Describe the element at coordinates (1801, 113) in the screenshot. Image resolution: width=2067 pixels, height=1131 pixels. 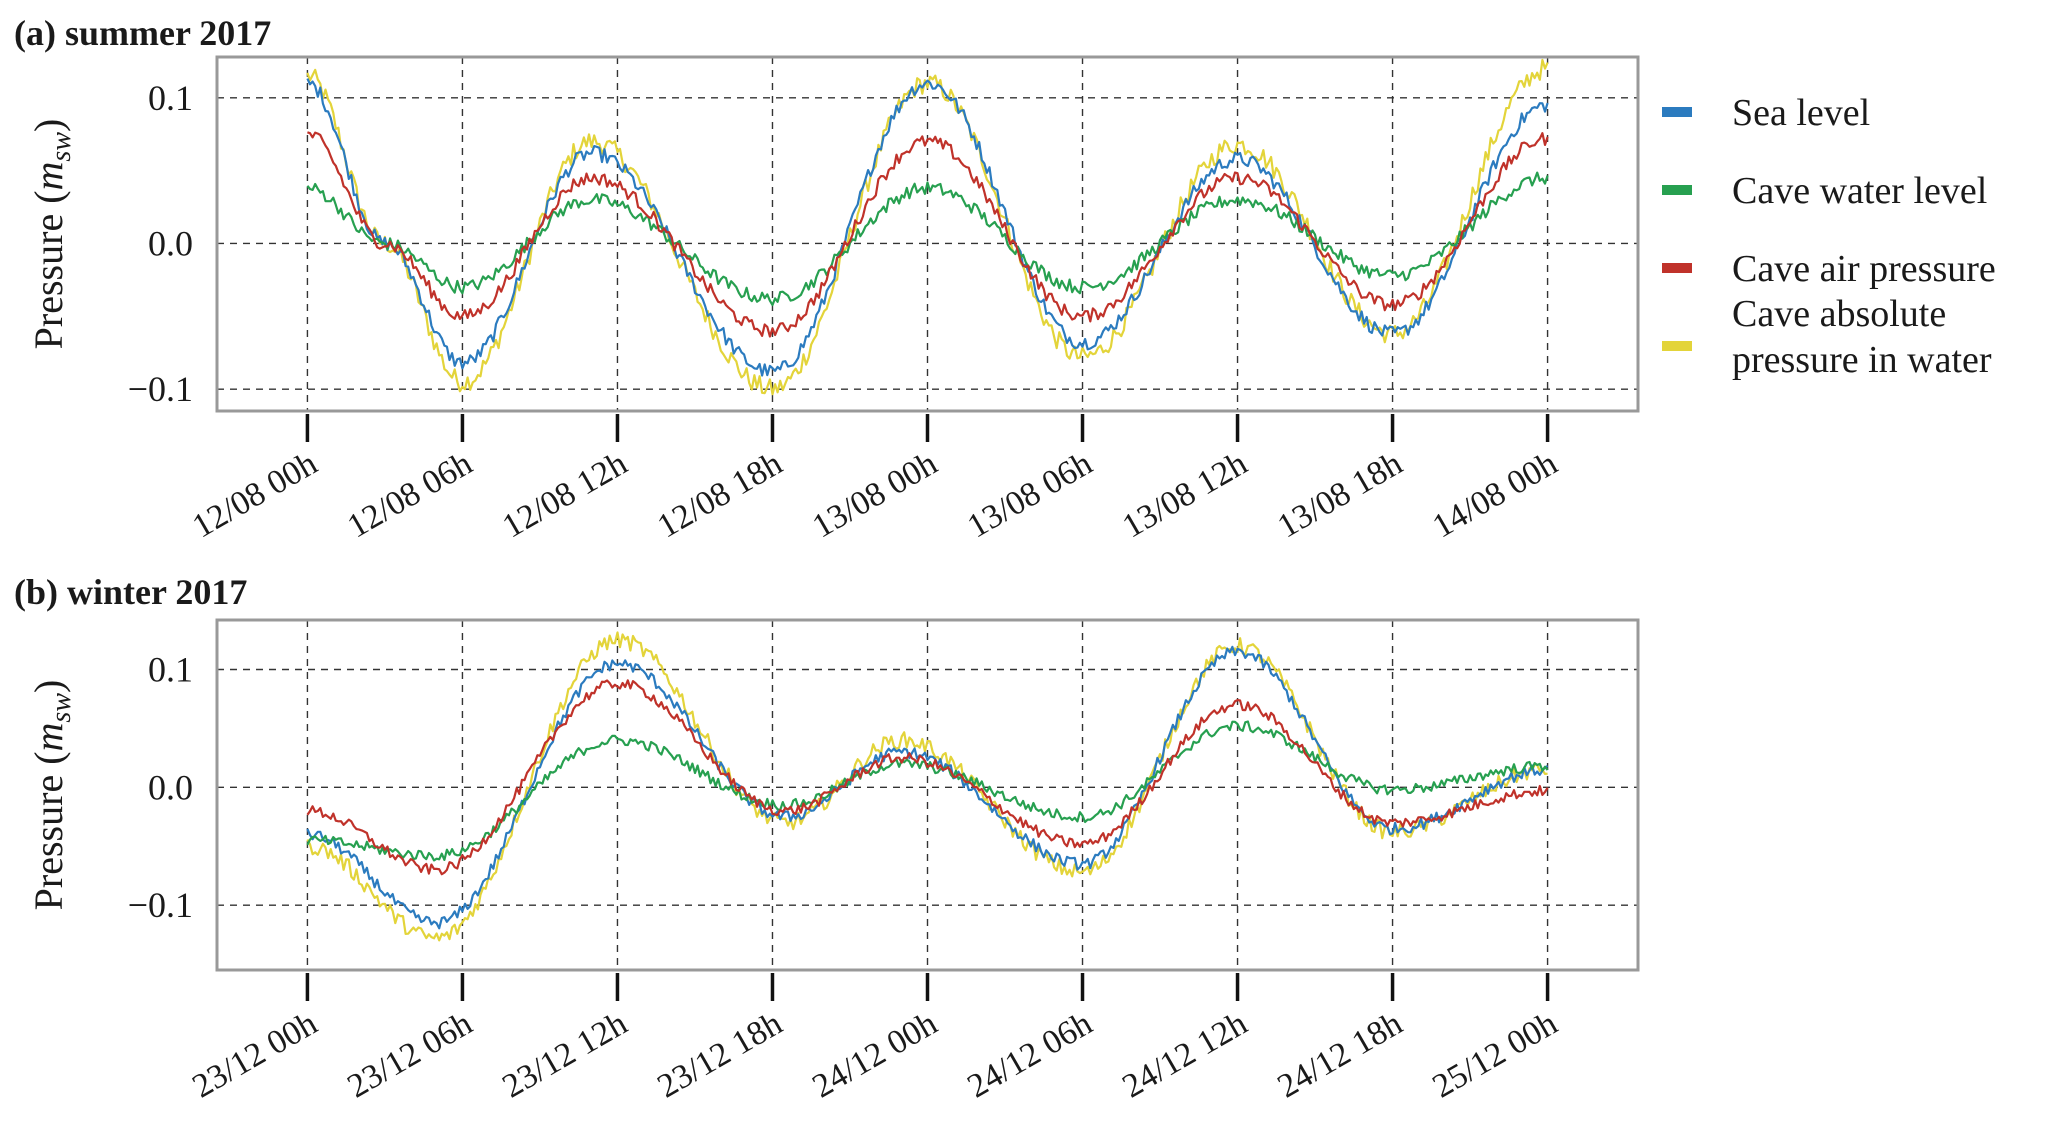
I see `legend-label: Sea level` at that location.